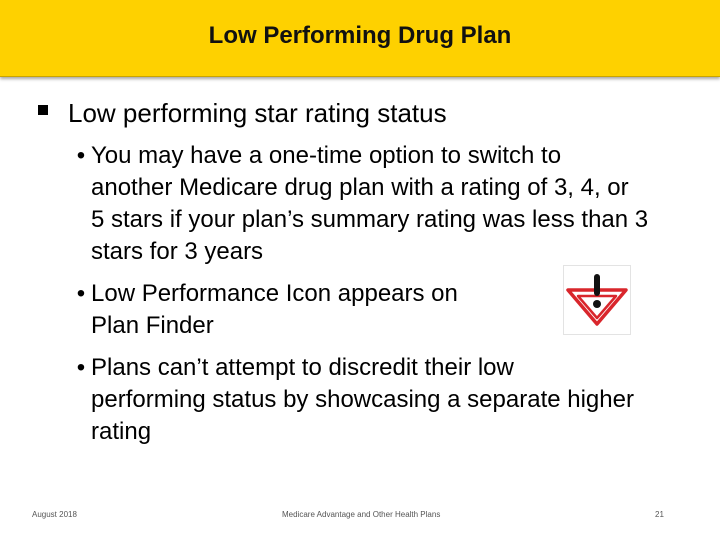  What do you see at coordinates (659, 514) in the screenshot?
I see `footer-page-number: 21` at bounding box center [659, 514].